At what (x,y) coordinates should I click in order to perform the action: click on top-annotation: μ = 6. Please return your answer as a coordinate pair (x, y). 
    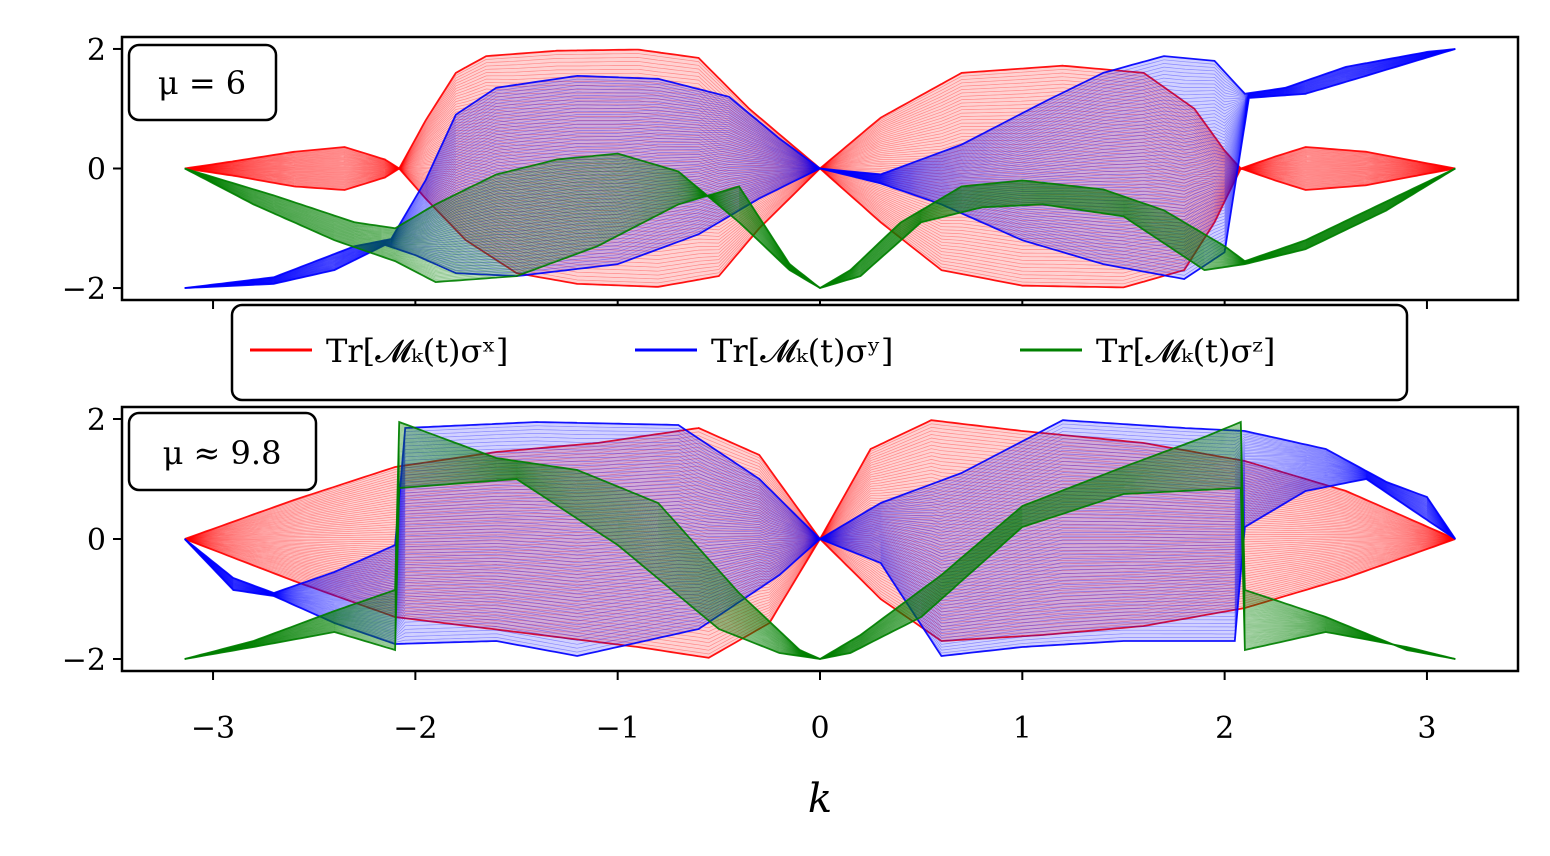
    Looking at the image, I should click on (202, 83).